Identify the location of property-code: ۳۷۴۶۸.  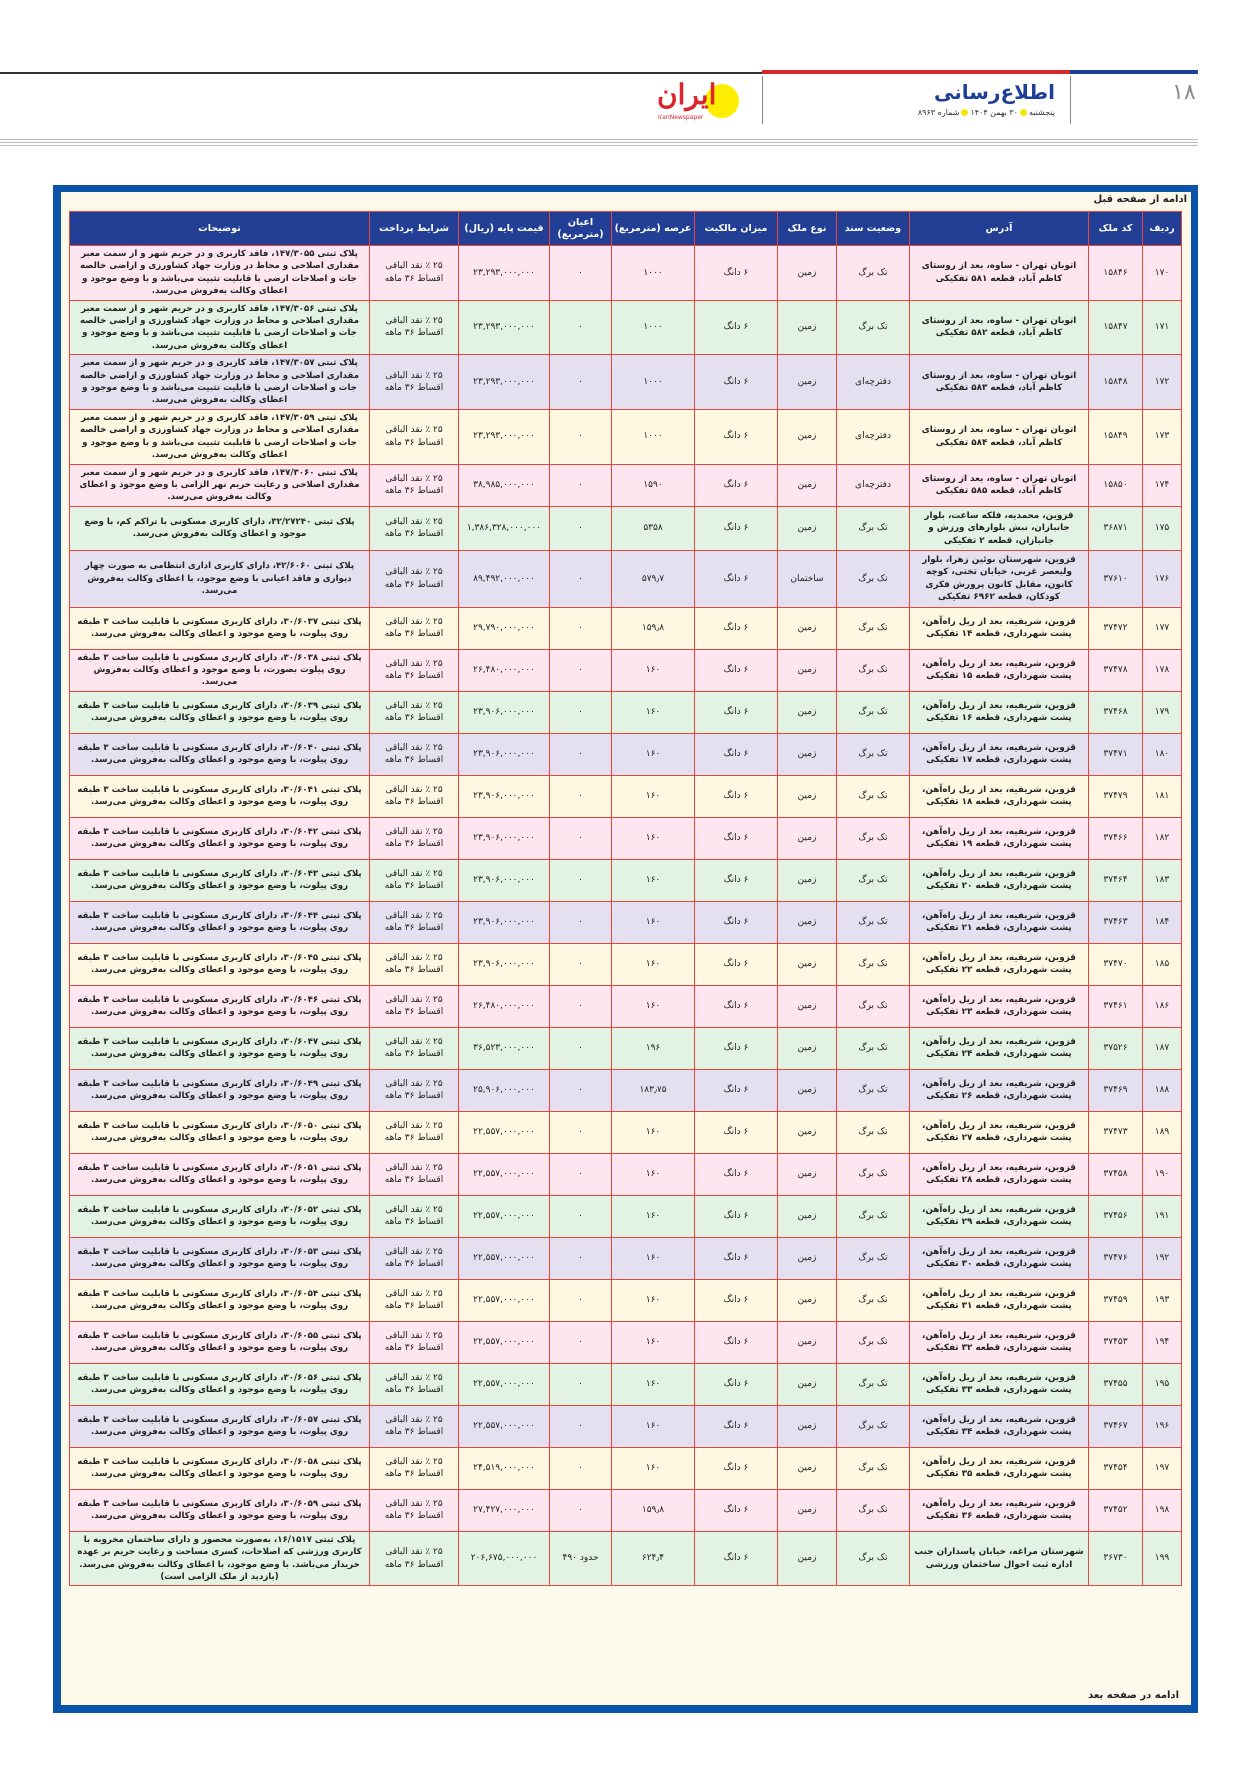
(1115, 712).